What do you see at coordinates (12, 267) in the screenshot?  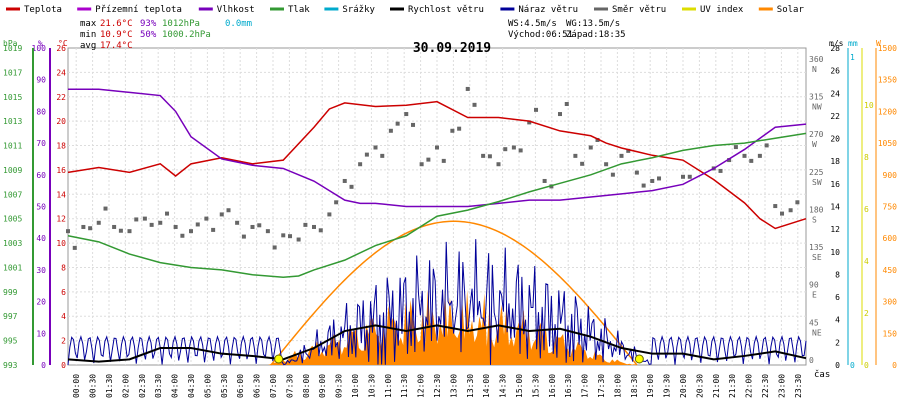 I see `hpa-tick: 1001` at bounding box center [12, 267].